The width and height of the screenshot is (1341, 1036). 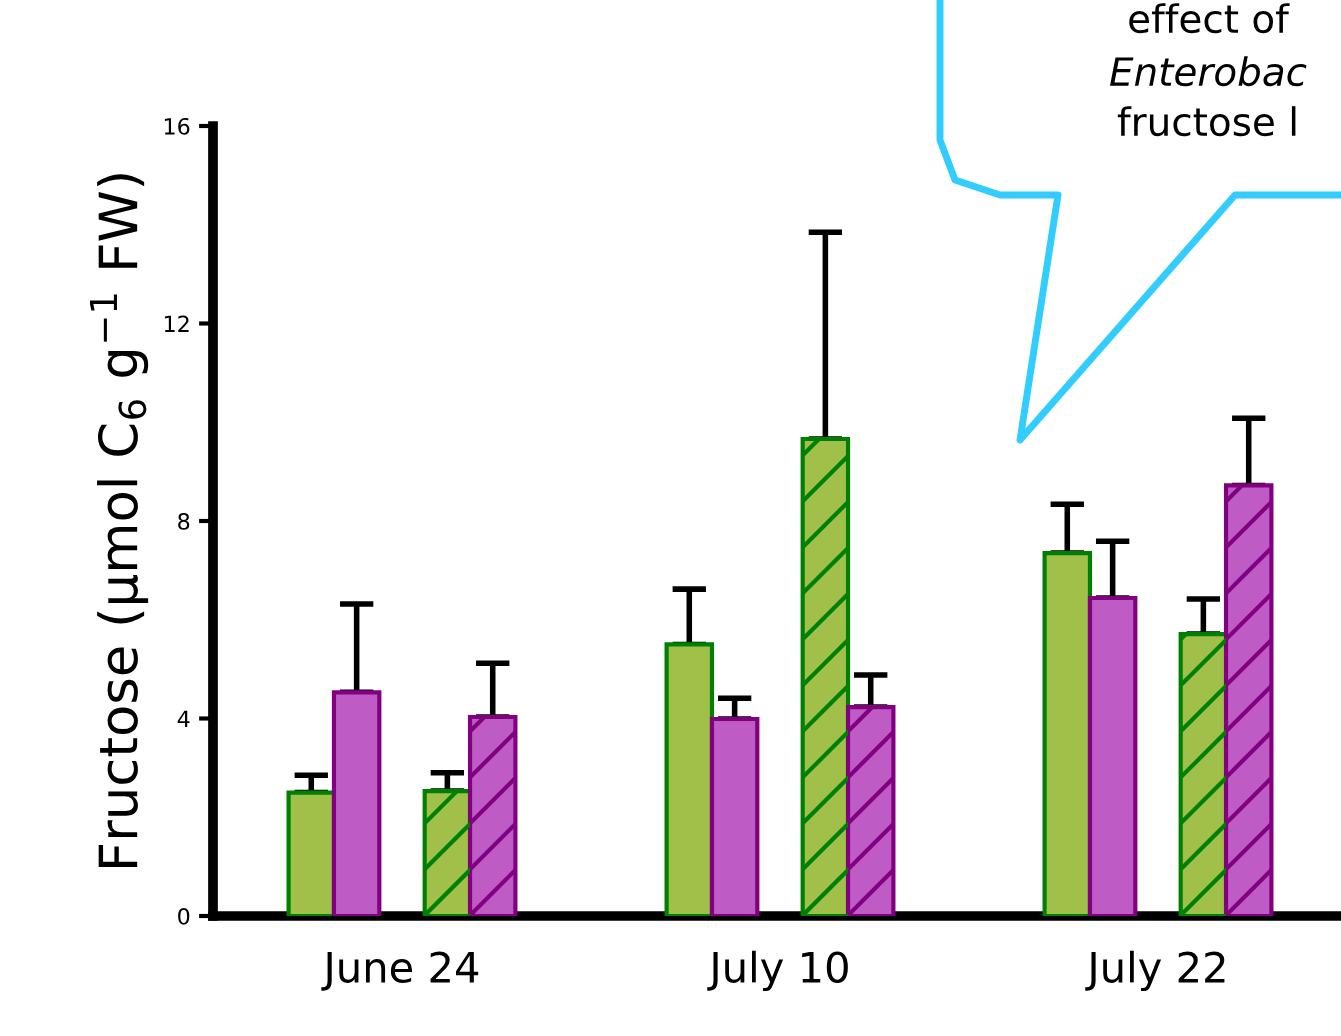 I want to click on annotation: fructose l, so click(x=1206, y=121).